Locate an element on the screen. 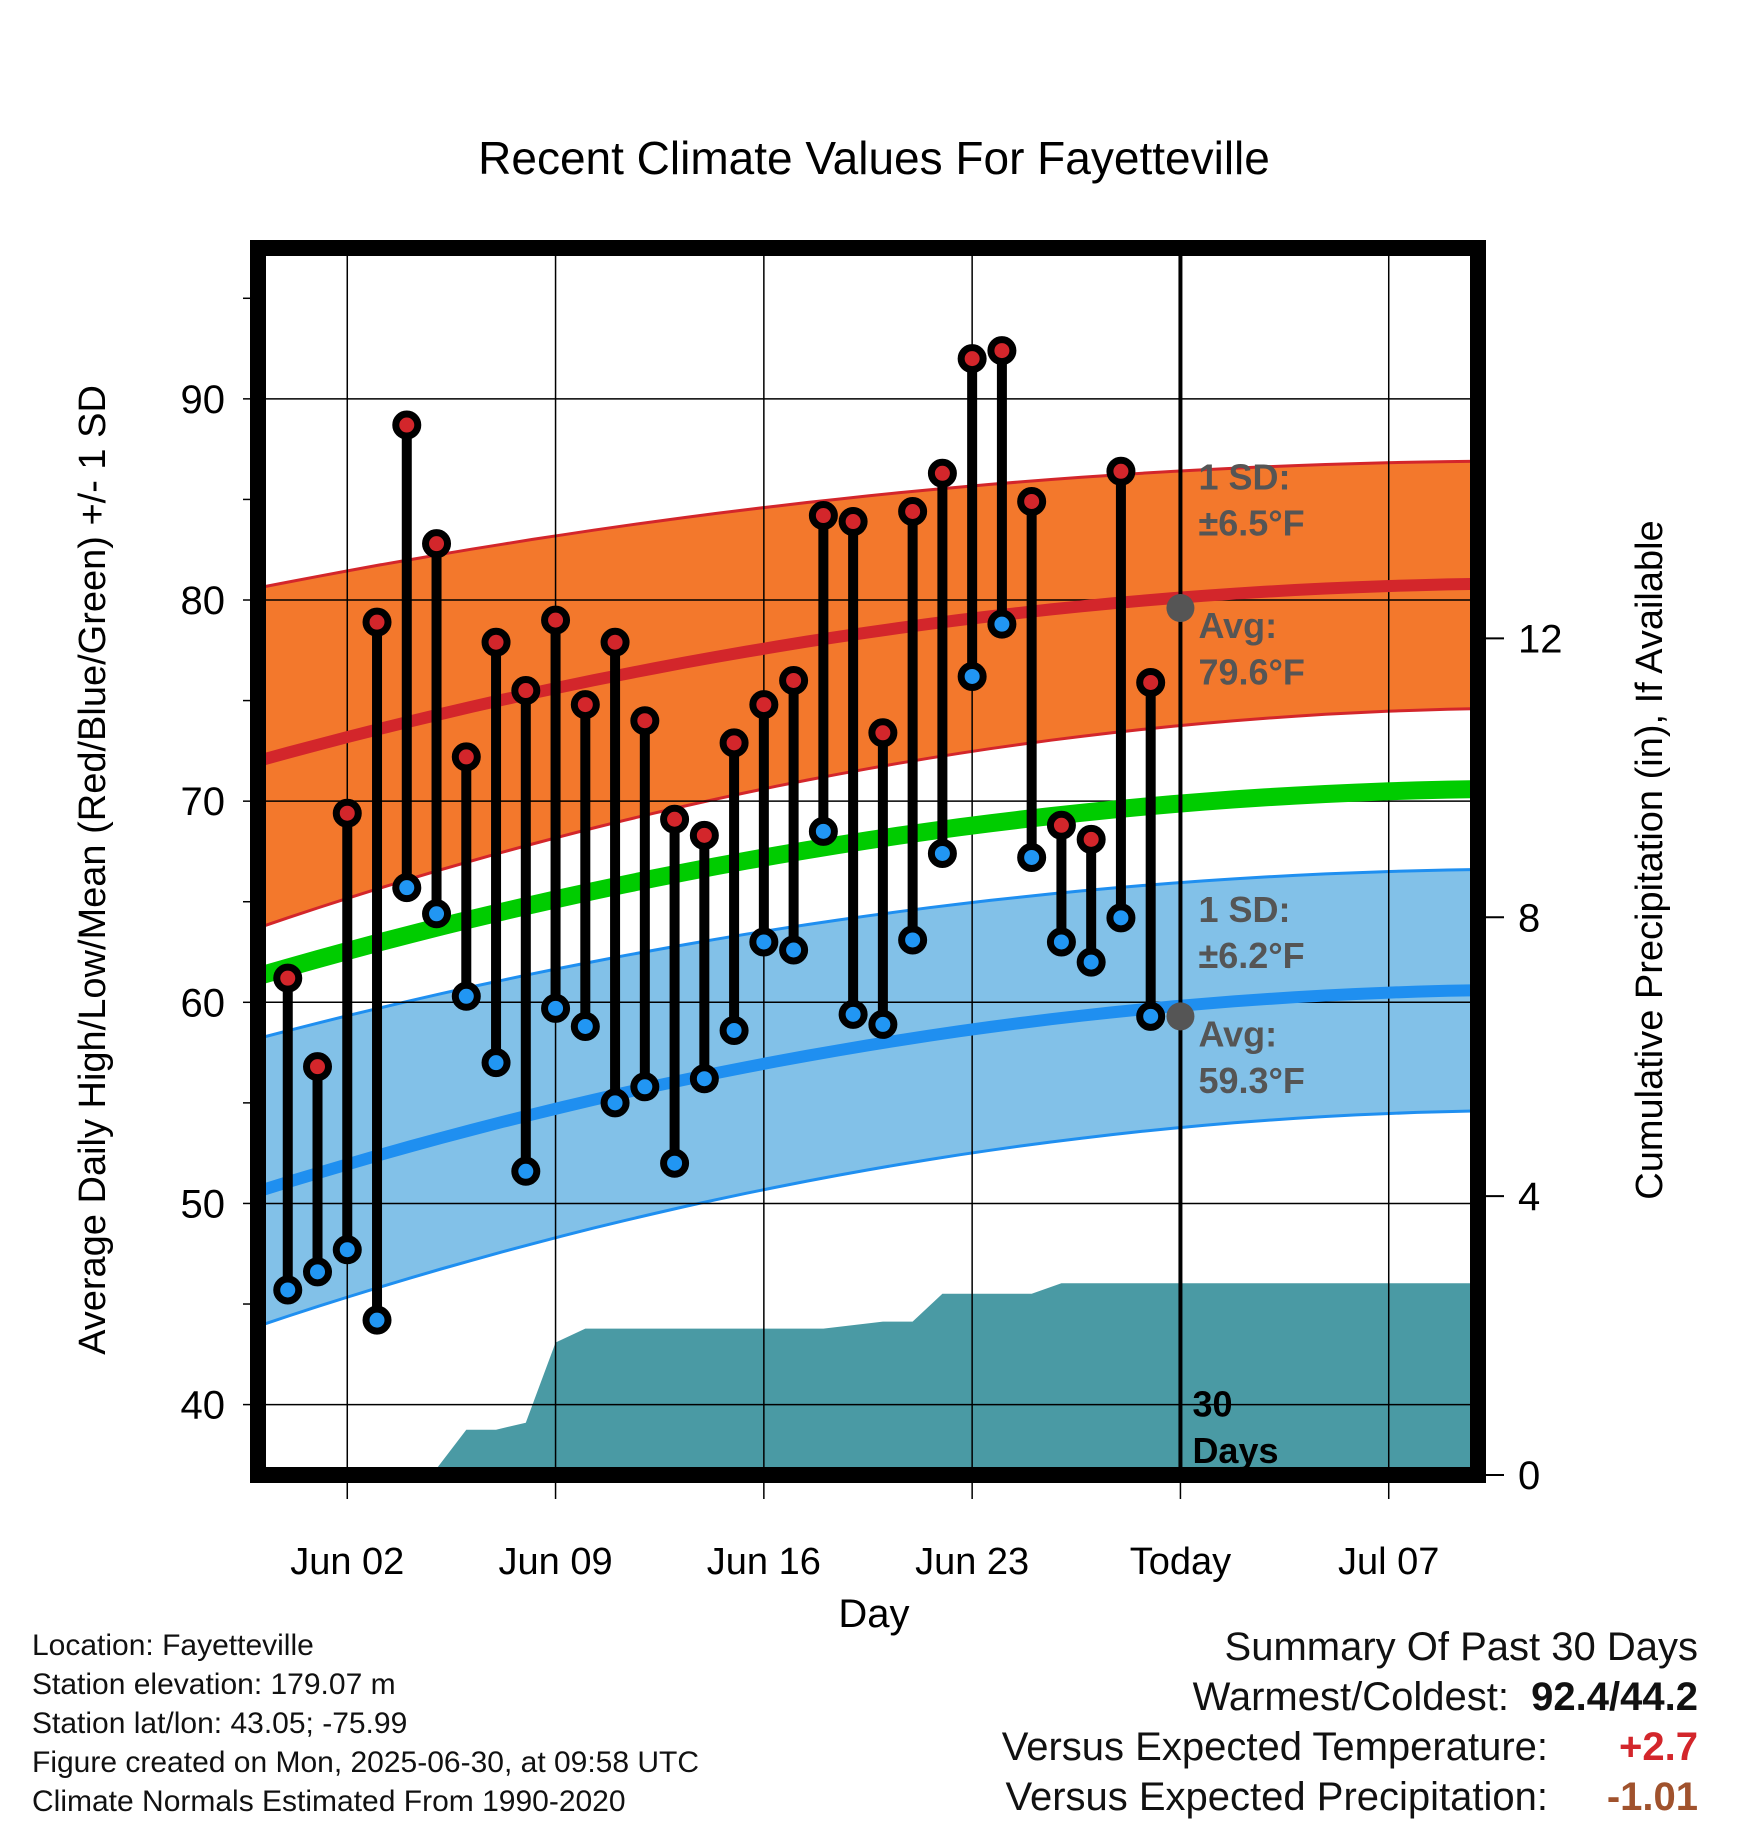 The width and height of the screenshot is (1748, 1828). x-tick-label: Today is located at coordinates (1180, 1562).